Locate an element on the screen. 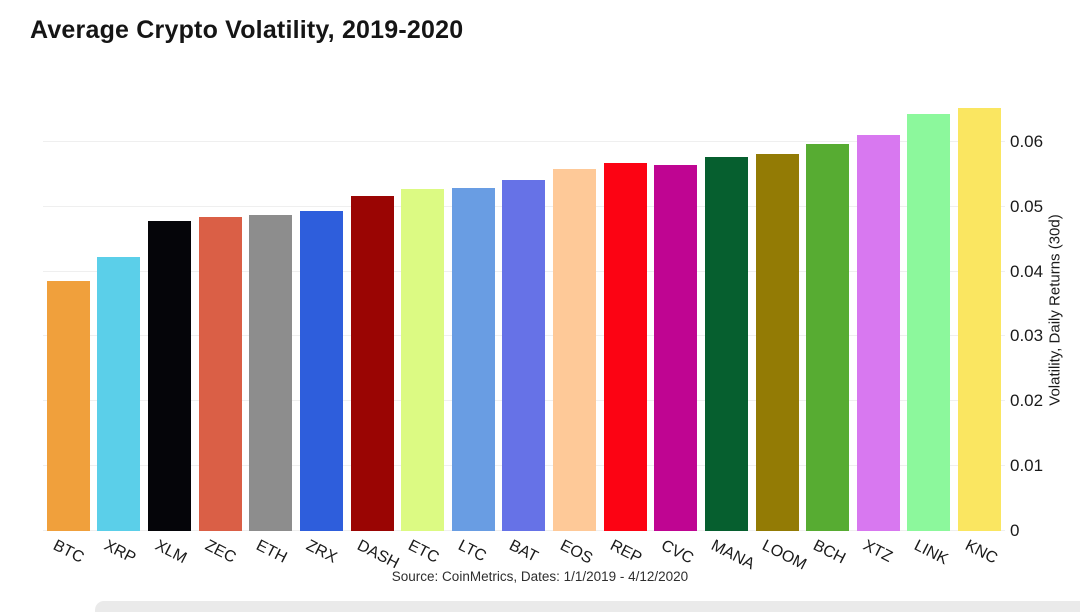  bar-cell: ETH is located at coordinates (271, 328).